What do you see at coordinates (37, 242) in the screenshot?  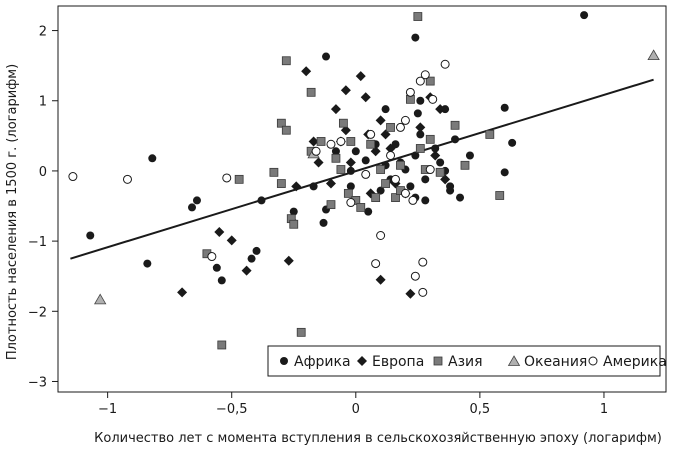 I see `y-tick-label: −1` at bounding box center [37, 242].